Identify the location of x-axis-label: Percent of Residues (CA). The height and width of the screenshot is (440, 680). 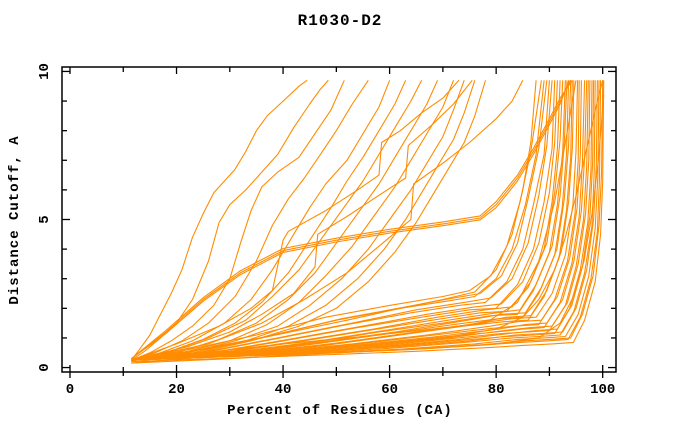
(340, 411).